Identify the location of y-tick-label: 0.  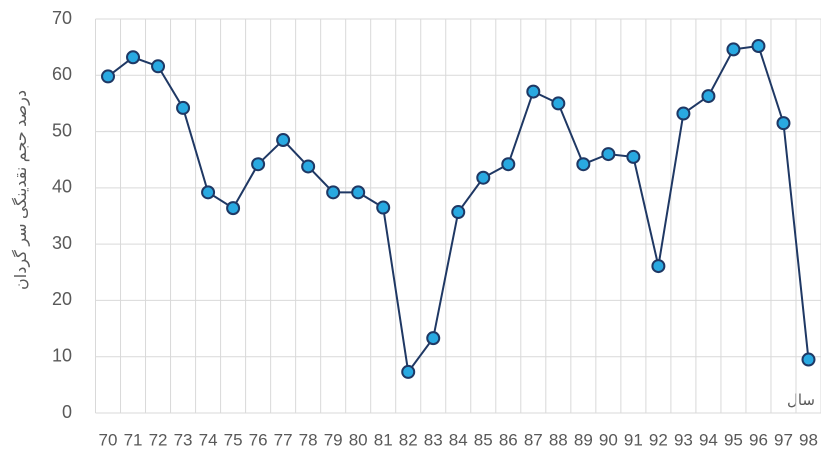
(67, 412).